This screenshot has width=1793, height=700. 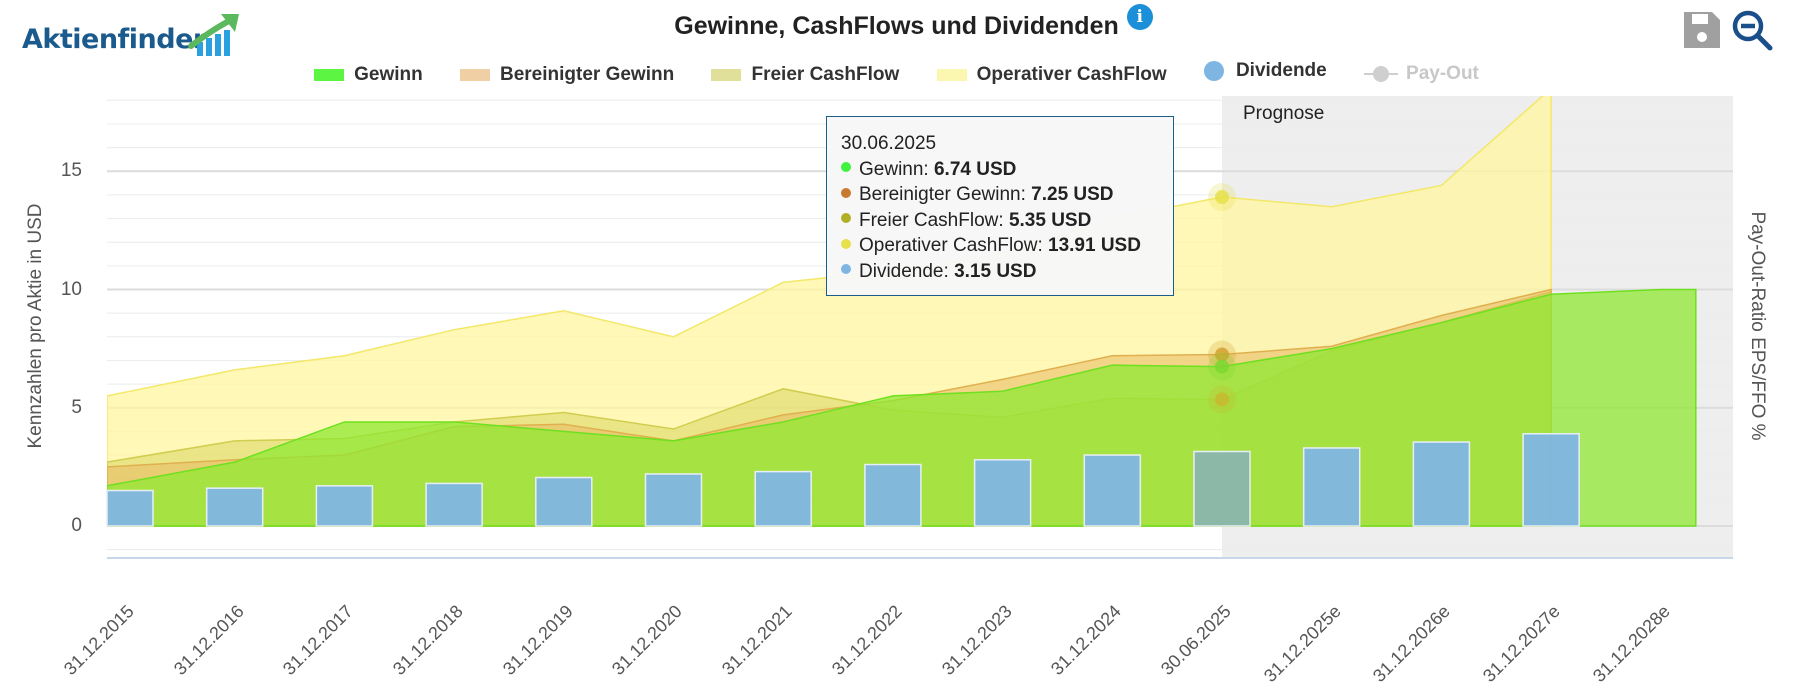 What do you see at coordinates (940, 194) in the screenshot?
I see `tooltip-label: Bereinigter Gewinn` at bounding box center [940, 194].